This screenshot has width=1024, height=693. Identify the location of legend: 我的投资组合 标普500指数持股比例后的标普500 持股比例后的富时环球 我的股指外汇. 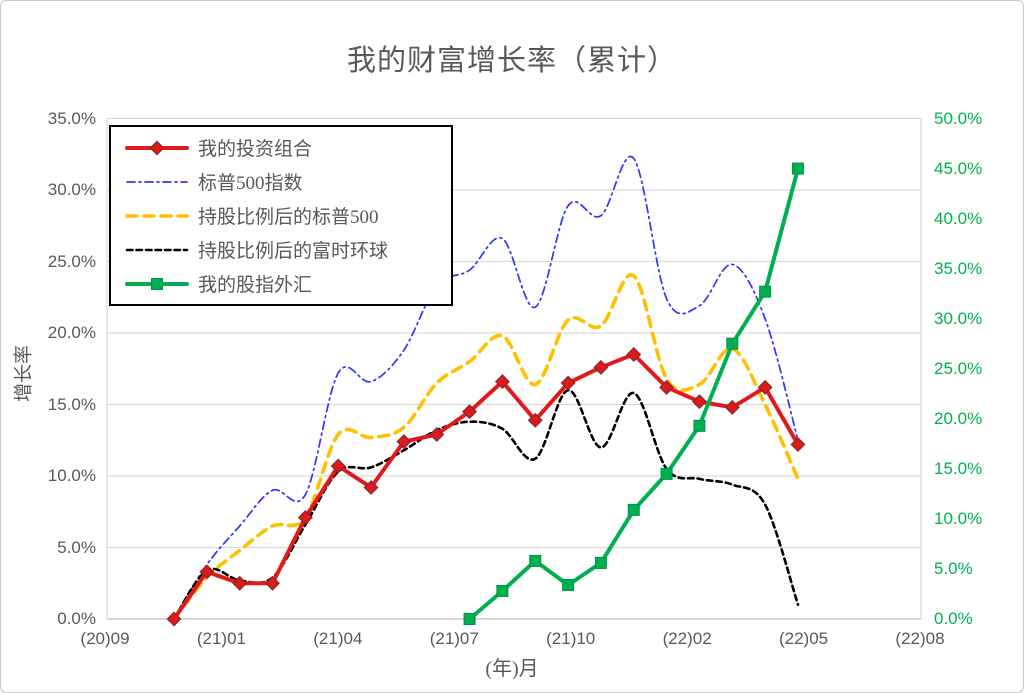
(281, 215).